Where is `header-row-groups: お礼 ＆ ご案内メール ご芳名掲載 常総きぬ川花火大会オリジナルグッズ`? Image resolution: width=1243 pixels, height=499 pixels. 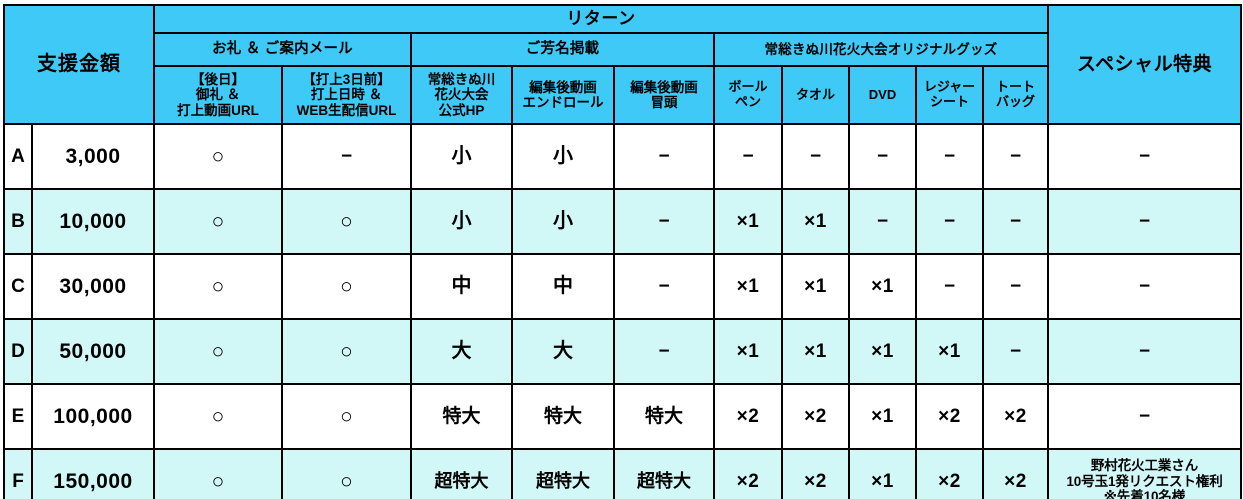
header-row-groups: お礼 ＆ ご案内メール ご芳名掲載 常総きぬ川花火大会オリジナルグッズ is located at coordinates (622, 49).